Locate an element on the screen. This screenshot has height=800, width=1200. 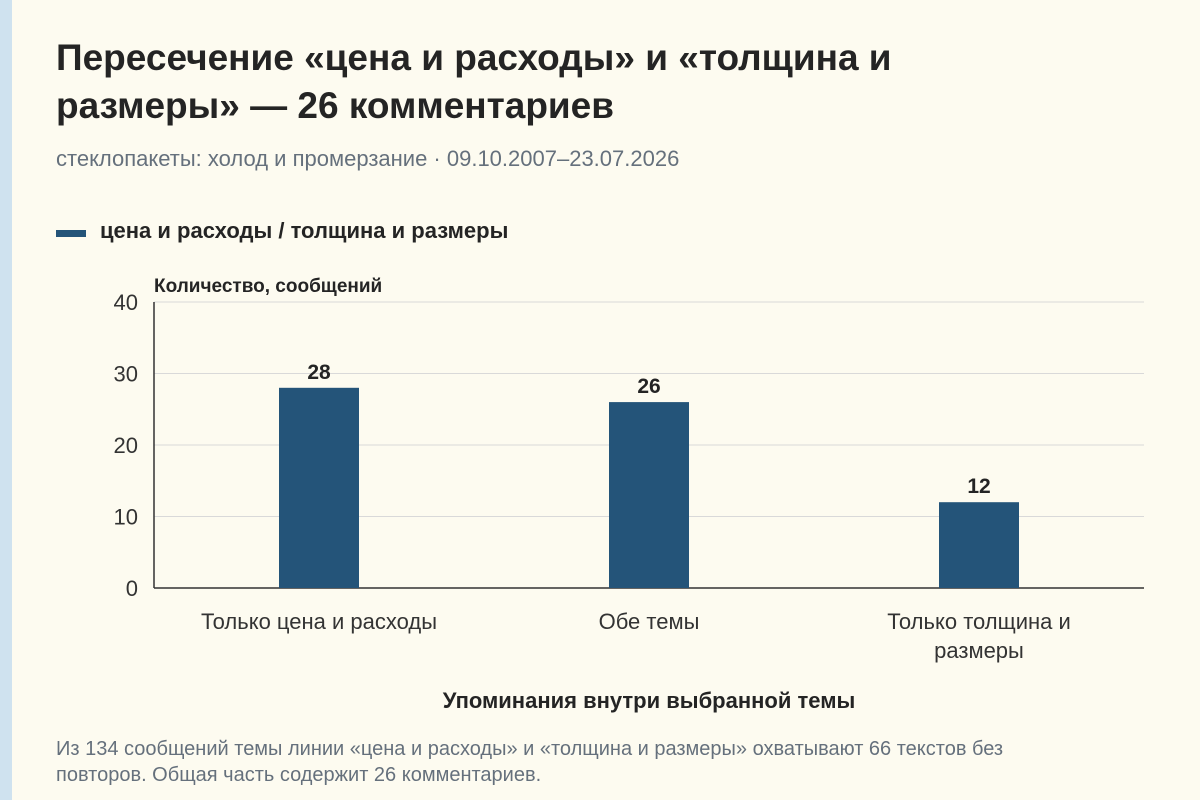
bar-value-label: 26 is located at coordinates (648, 386).